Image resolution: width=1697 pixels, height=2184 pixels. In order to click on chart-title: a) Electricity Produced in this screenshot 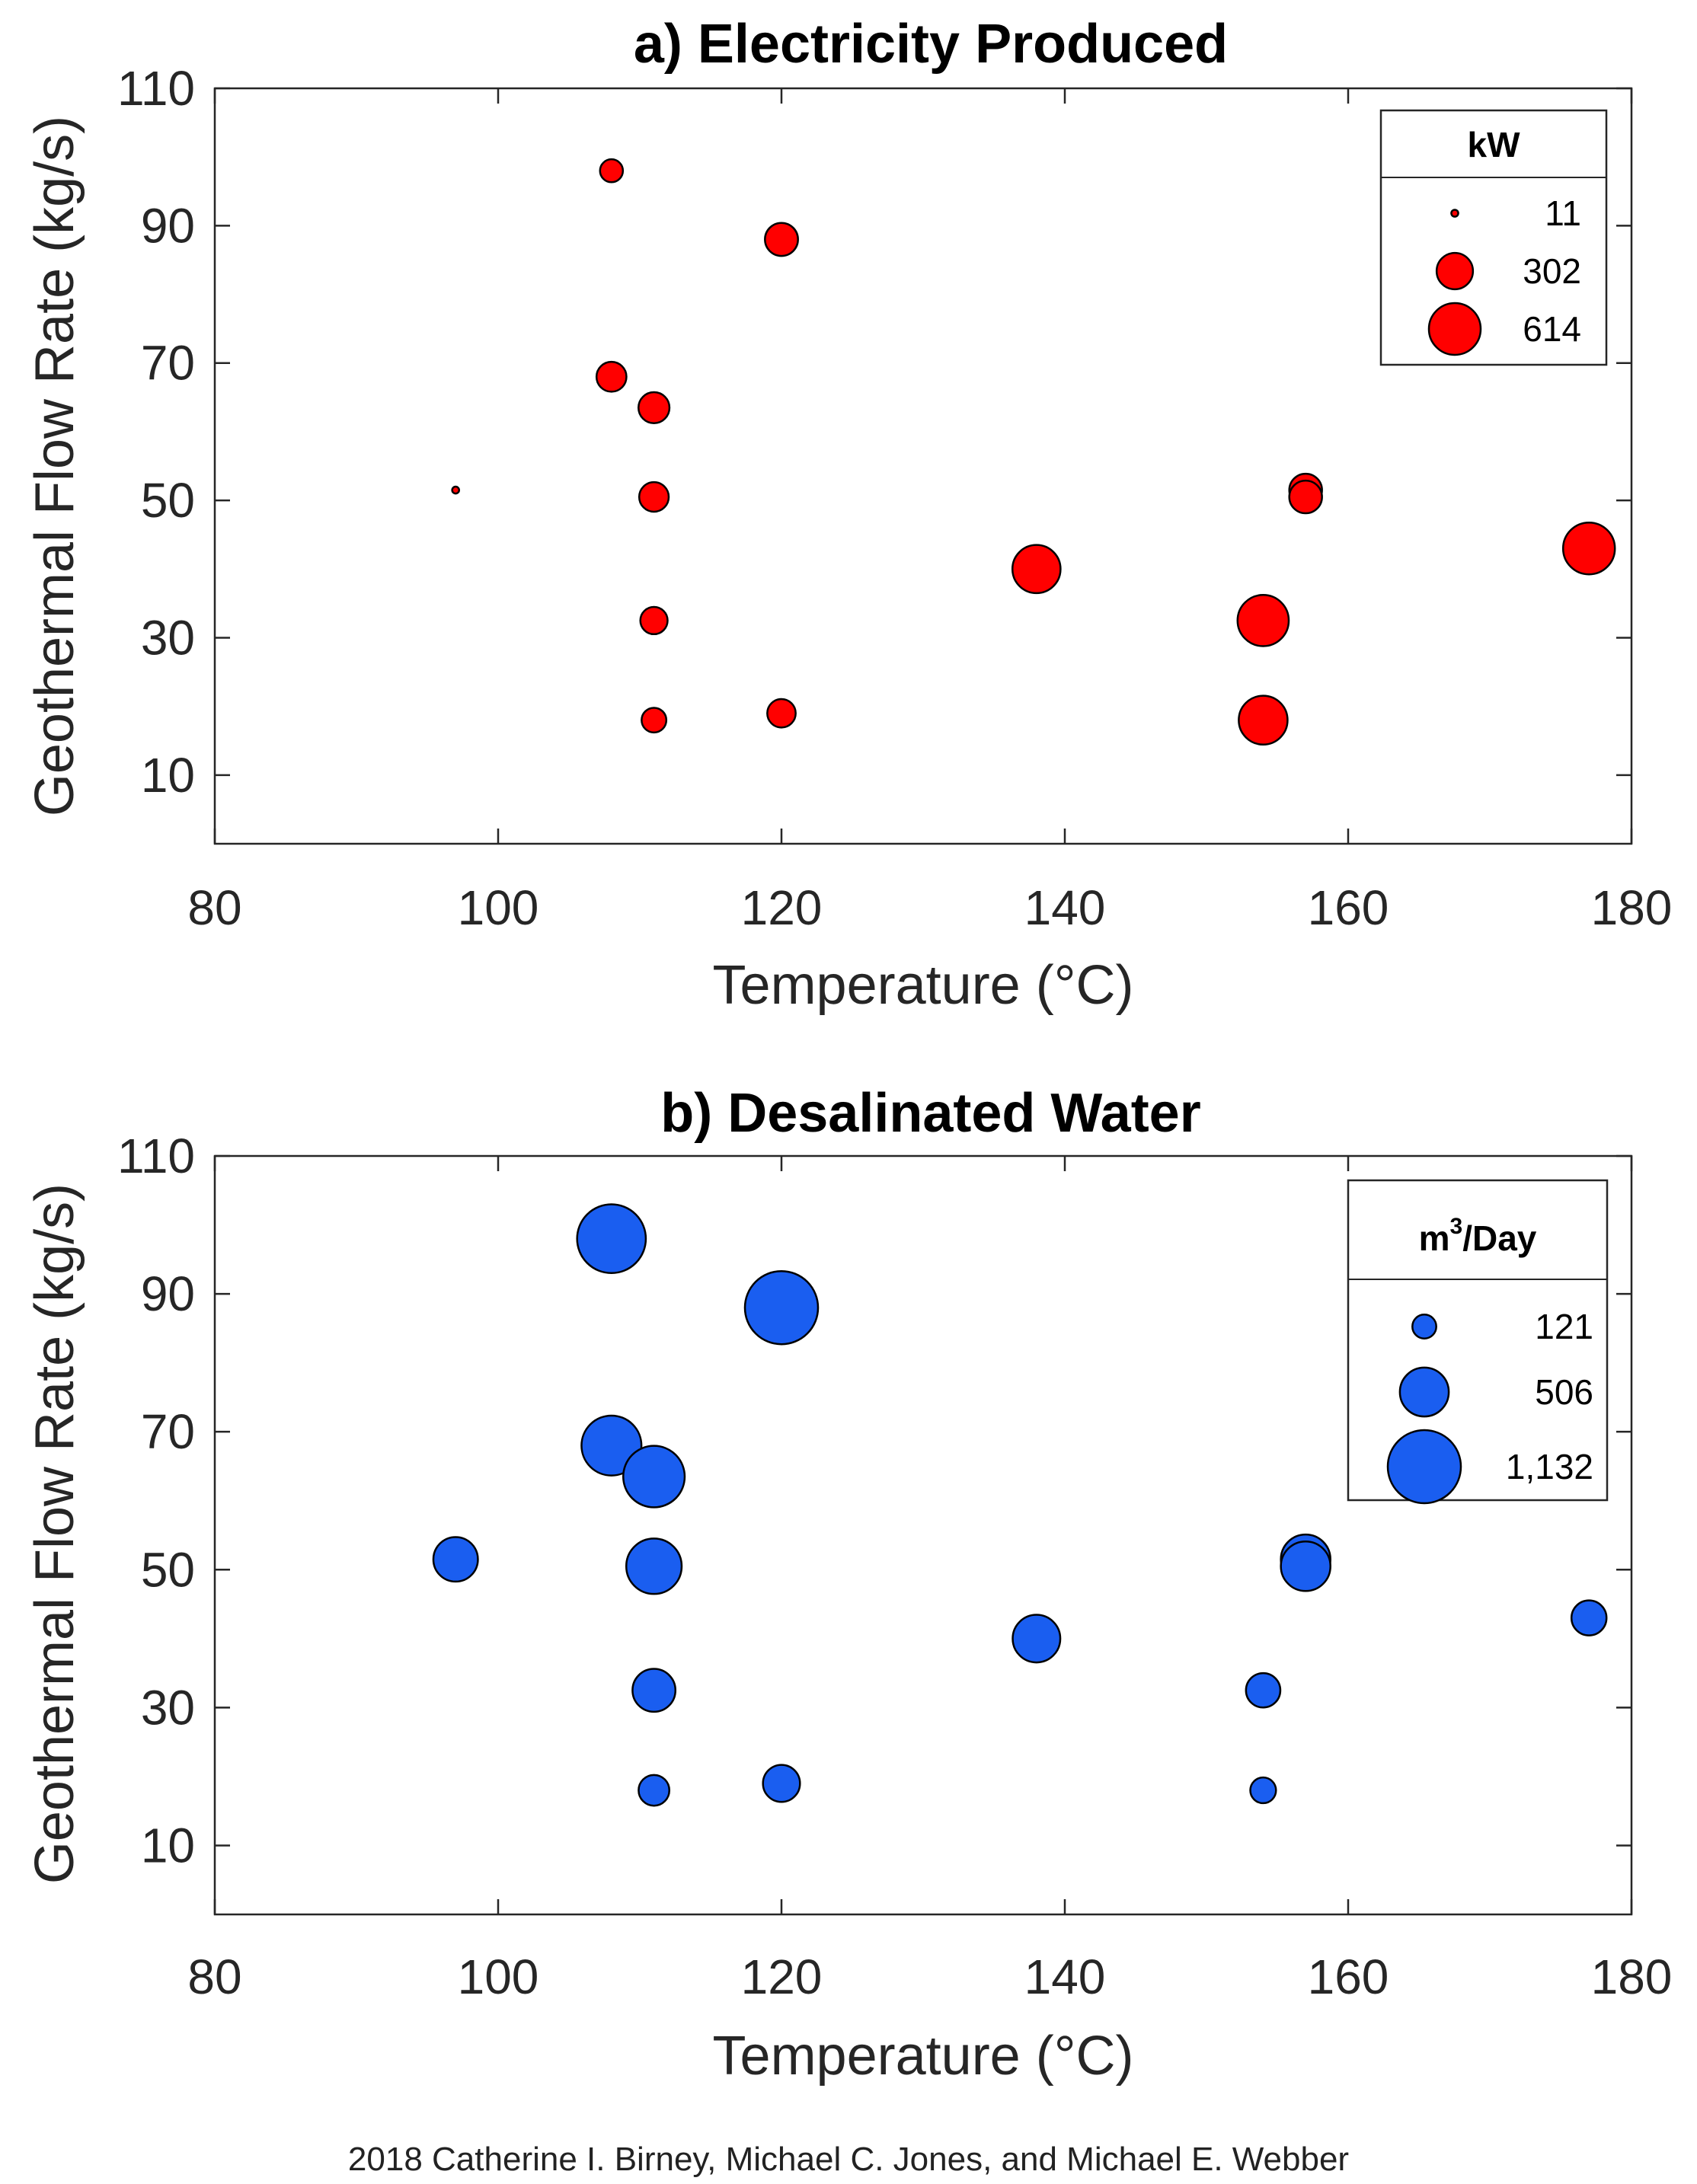, I will do `click(931, 44)`.